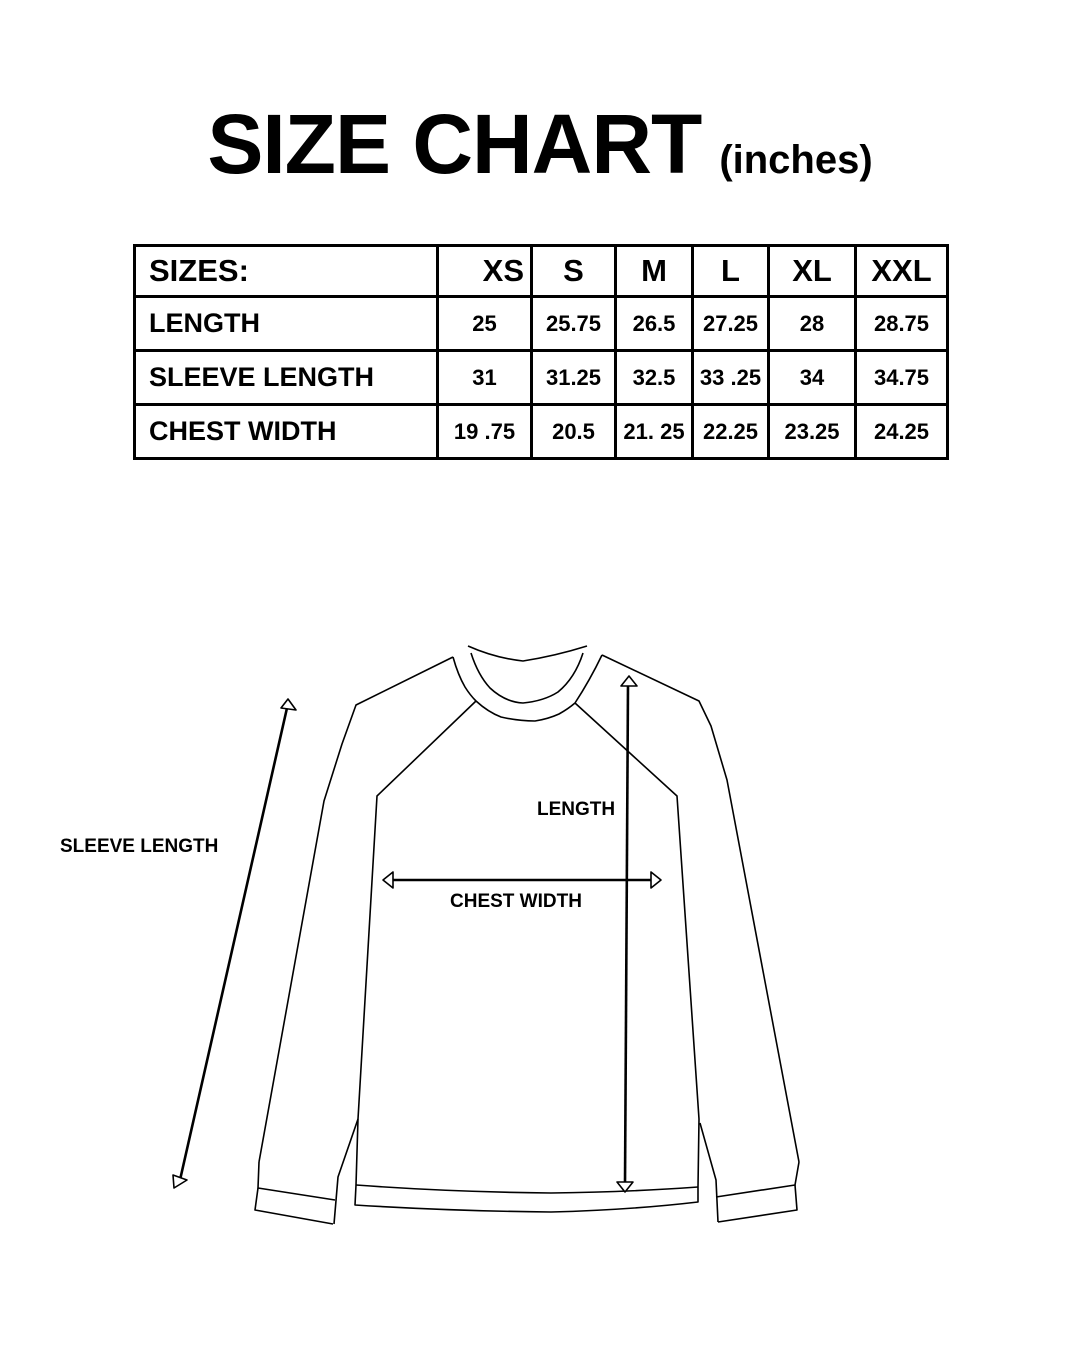  I want to click on sleeve-length-label: SLEEVE LENGTH, so click(139, 846).